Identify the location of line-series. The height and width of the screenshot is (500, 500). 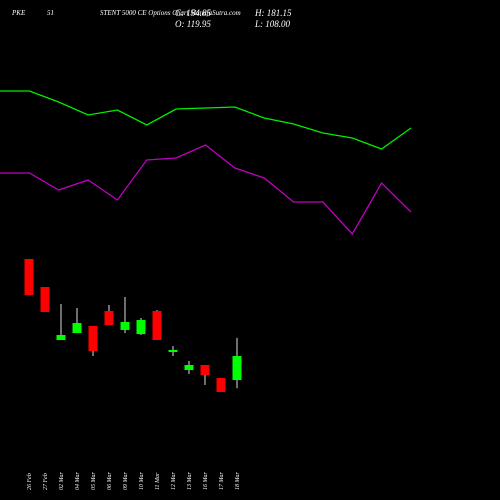
(206, 120).